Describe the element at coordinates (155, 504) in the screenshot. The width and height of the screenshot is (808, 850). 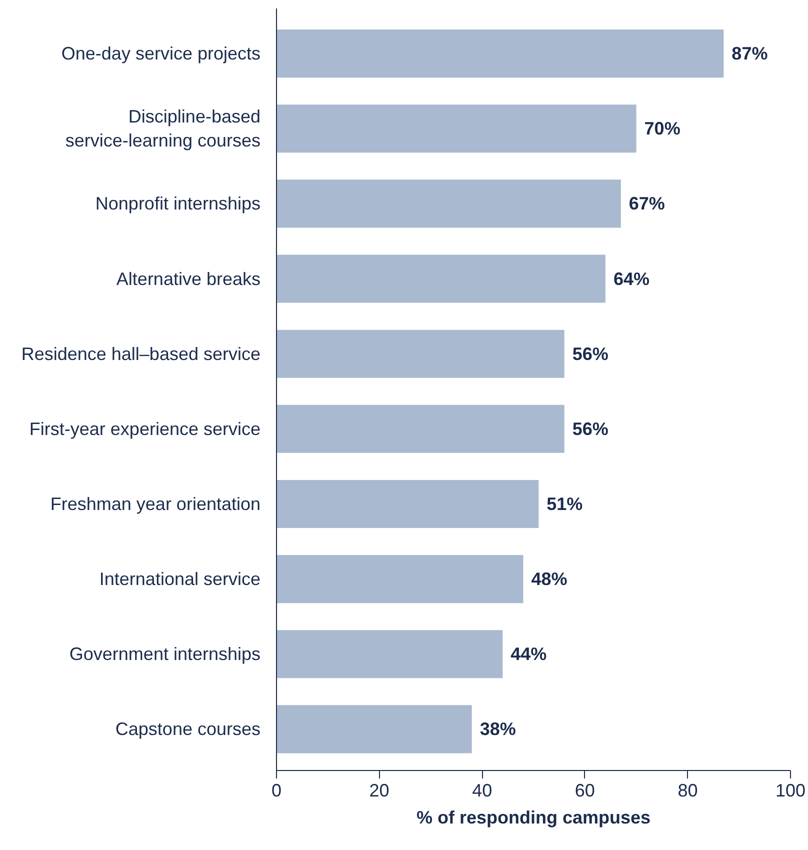
I see `y-tick-label: Freshman year orientation` at that location.